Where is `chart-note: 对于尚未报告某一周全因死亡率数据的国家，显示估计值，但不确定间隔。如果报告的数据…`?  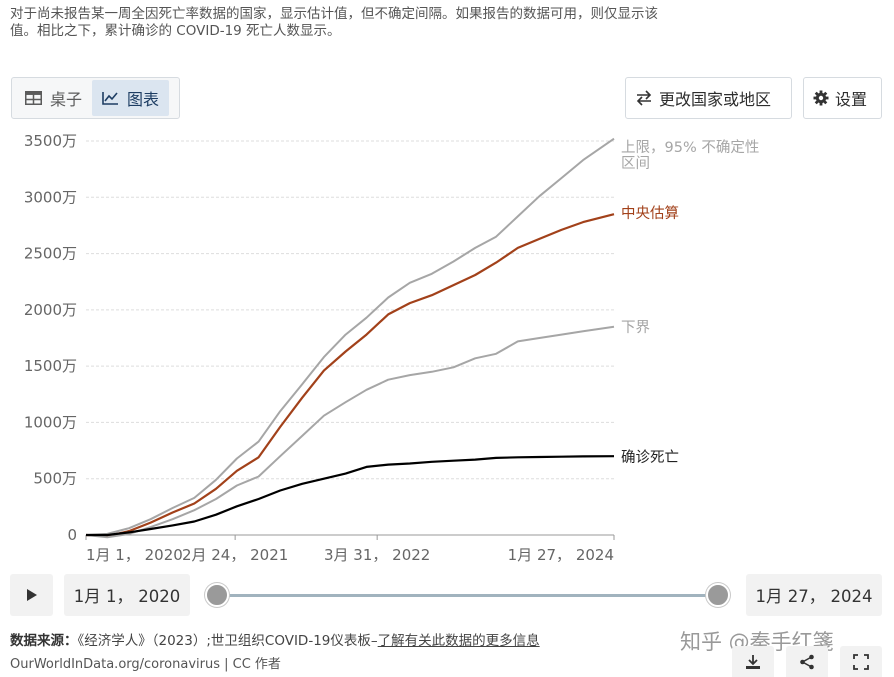
chart-note: 对于尚未报告某一周全因死亡率数据的国家，显示估计值，但不确定间隔。如果报告的数据… is located at coordinates (334, 22).